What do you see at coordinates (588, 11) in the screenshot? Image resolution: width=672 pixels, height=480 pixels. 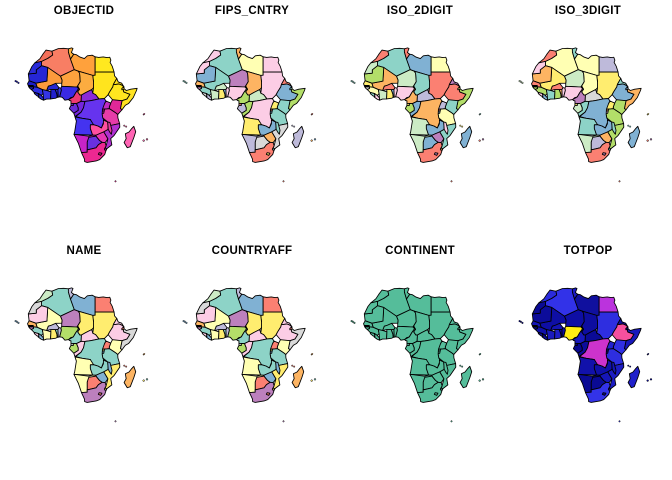 I see `panel-title-iso-3digit: ISO_3DIGIT` at bounding box center [588, 11].